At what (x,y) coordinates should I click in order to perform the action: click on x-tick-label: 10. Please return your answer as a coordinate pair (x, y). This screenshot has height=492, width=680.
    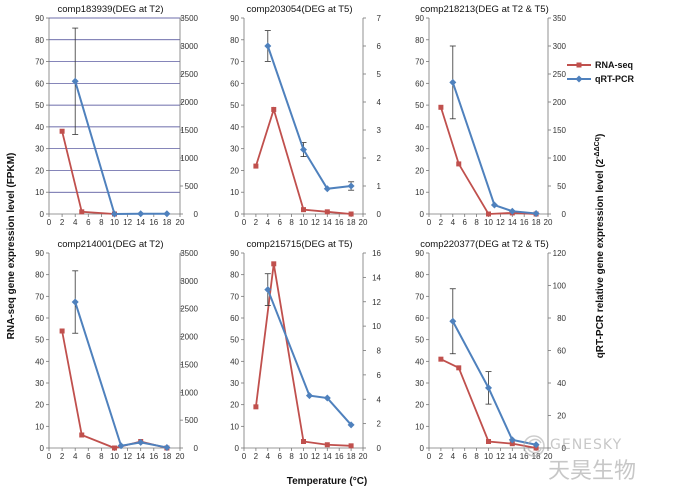
    Looking at the image, I should click on (303, 222).